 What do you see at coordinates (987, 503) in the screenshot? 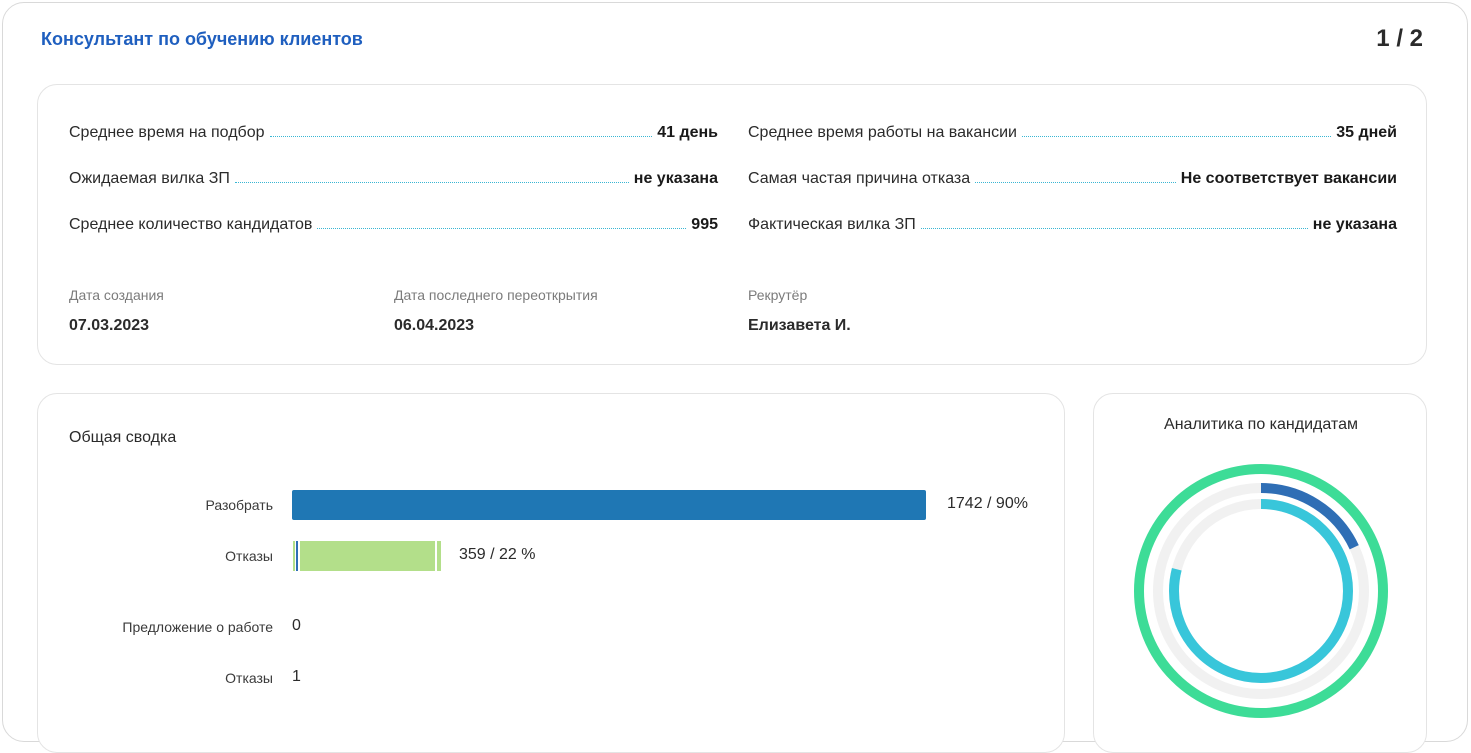
I see `funnel-value: 1742 / 90%` at bounding box center [987, 503].